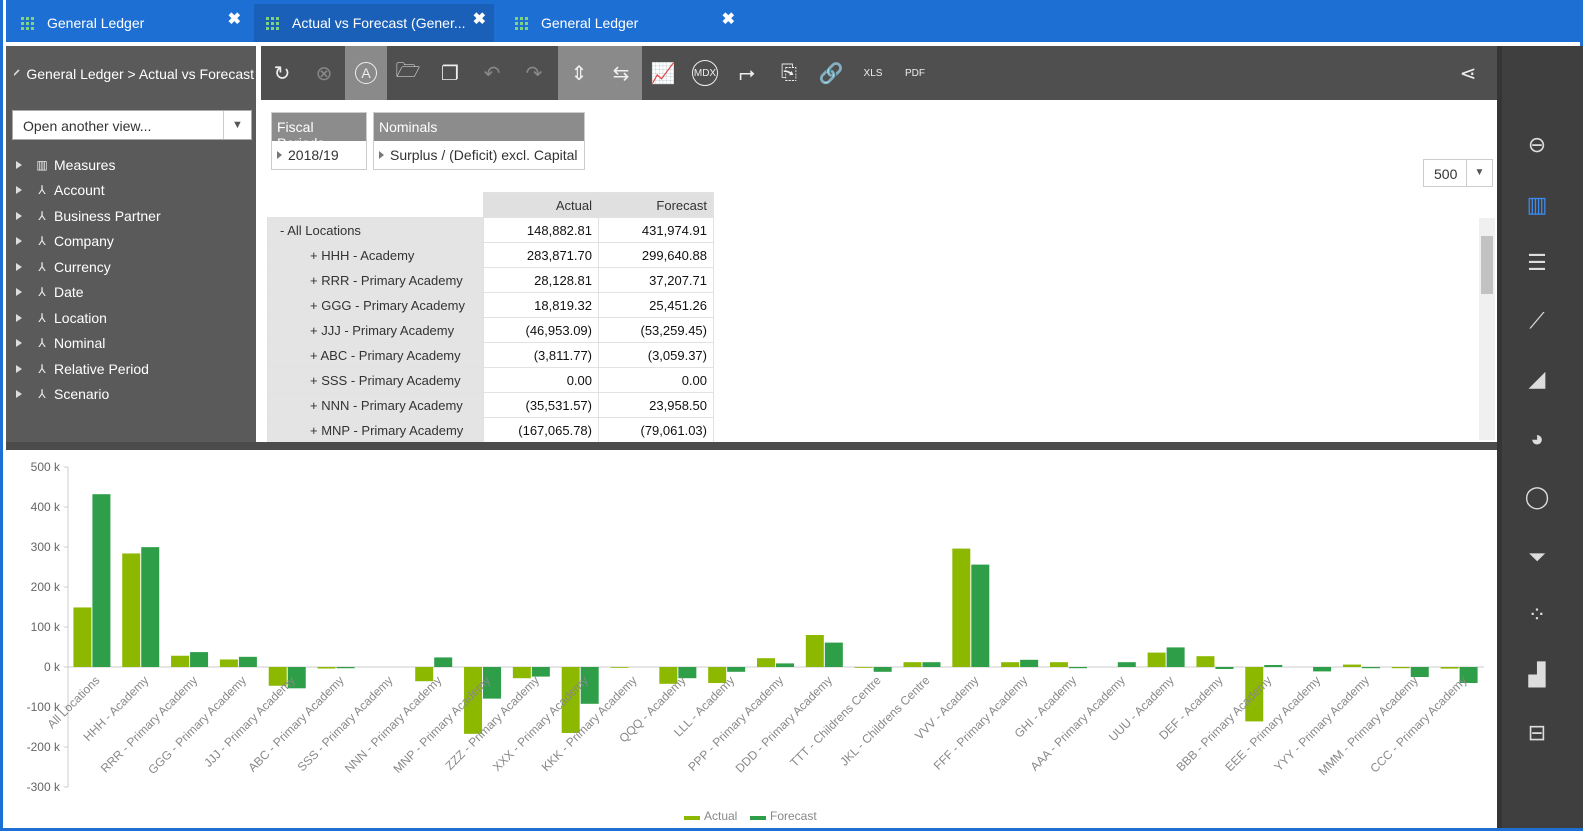 Image resolution: width=1583 pixels, height=831 pixels. I want to click on back-arrow-icon: ⊖, so click(1537, 144).